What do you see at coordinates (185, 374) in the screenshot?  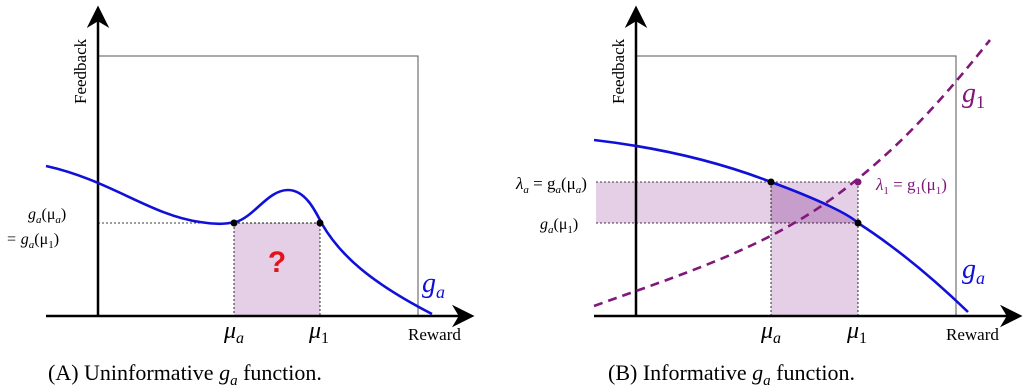 I see `panel-a-caption: (A) Uninformative ga function.` at bounding box center [185, 374].